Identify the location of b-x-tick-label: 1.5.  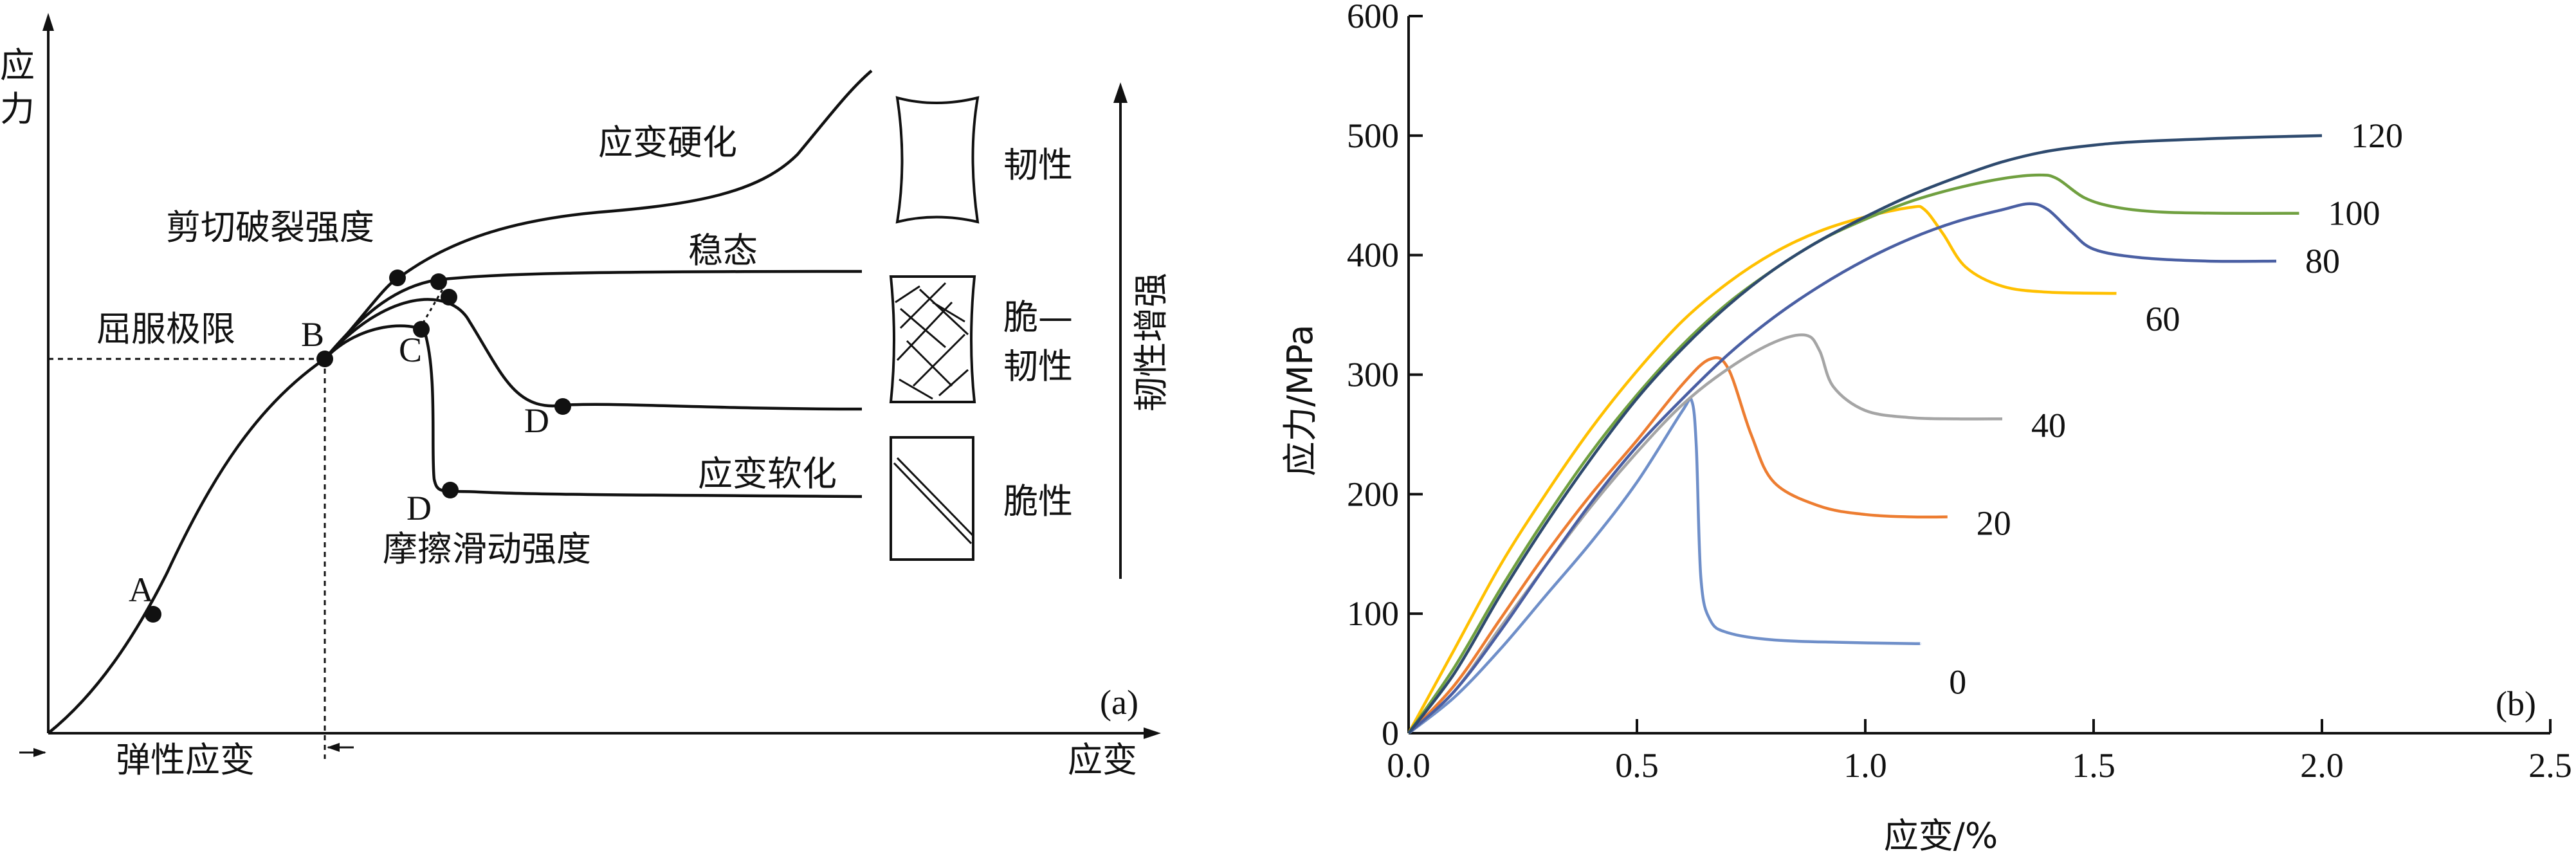
(2093, 766).